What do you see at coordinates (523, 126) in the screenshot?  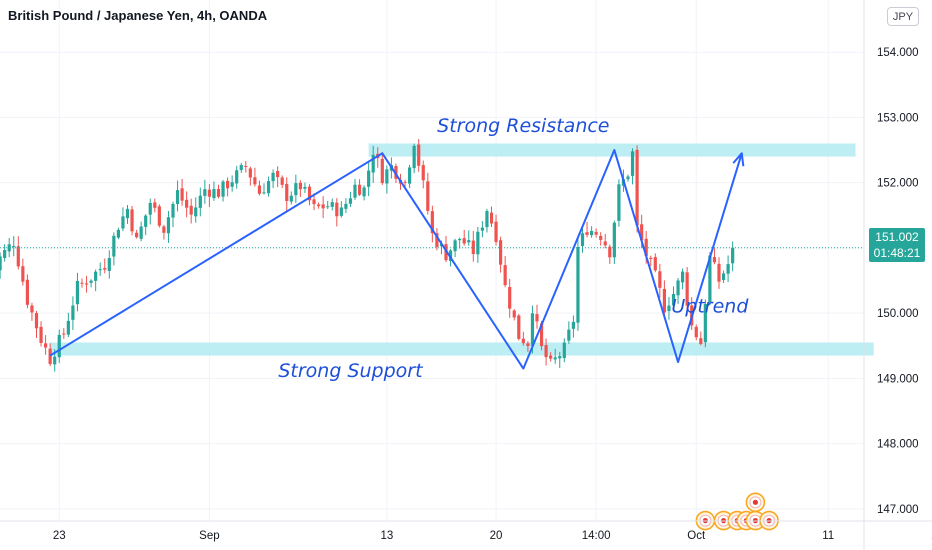 I see `annotation-label: Strong Resistance` at bounding box center [523, 126].